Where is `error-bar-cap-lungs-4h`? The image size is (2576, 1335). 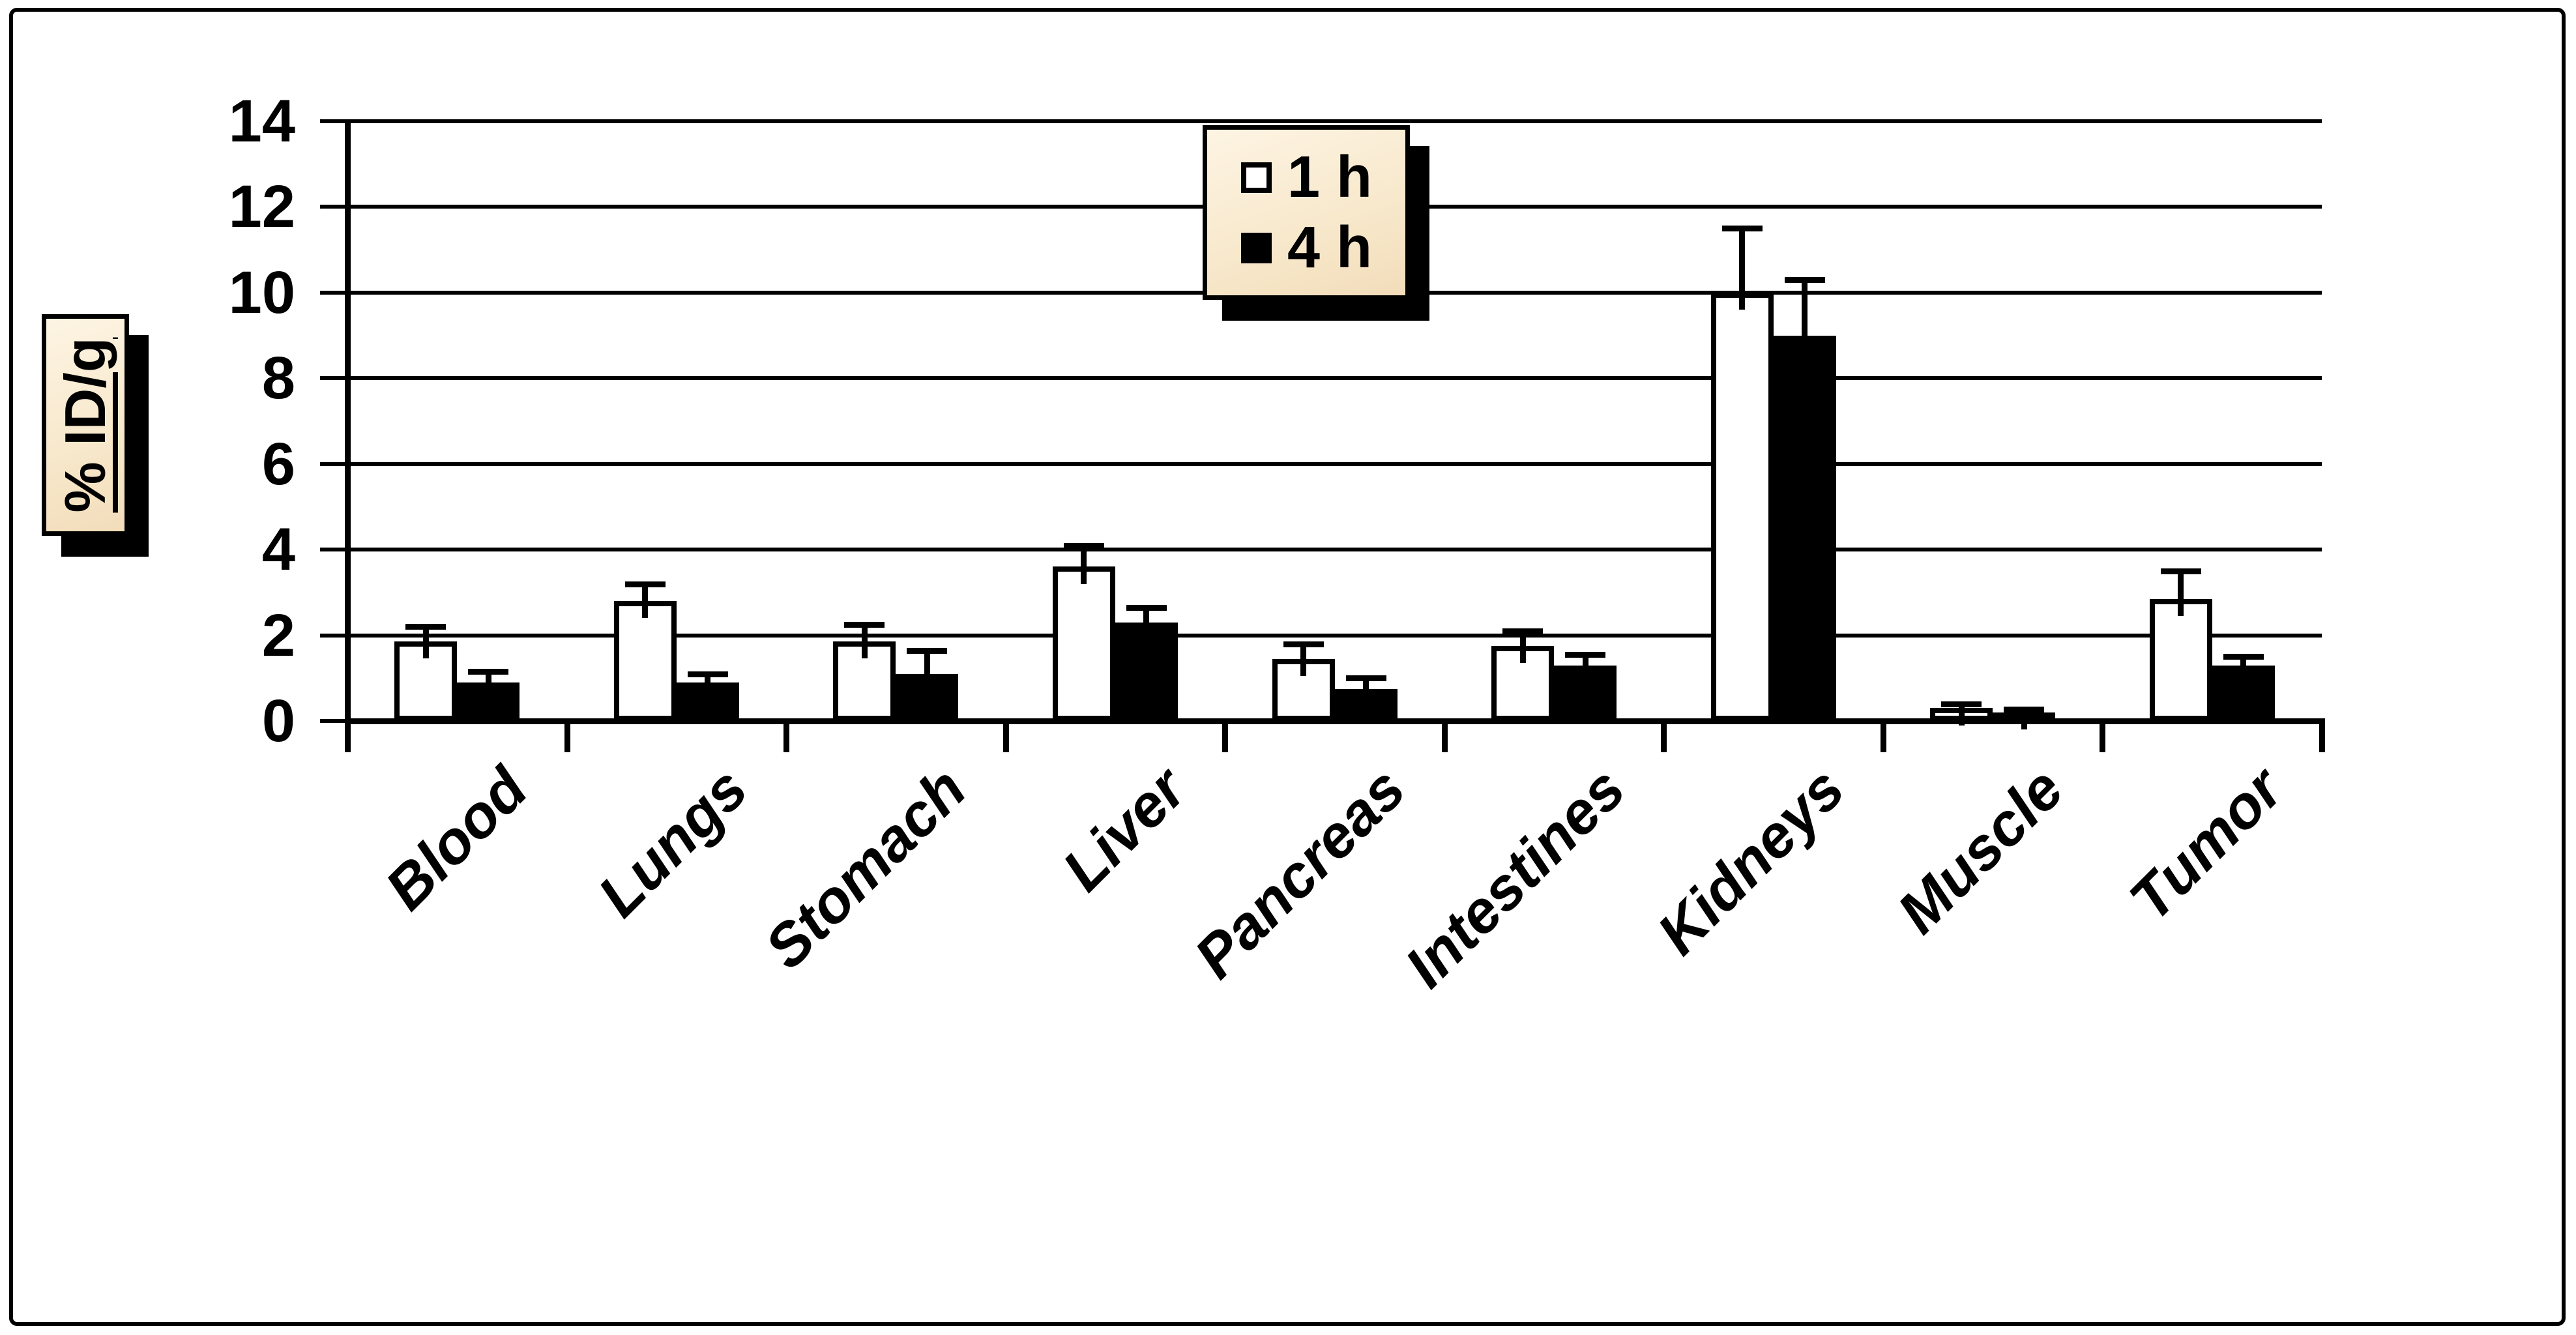
error-bar-cap-lungs-4h is located at coordinates (708, 674).